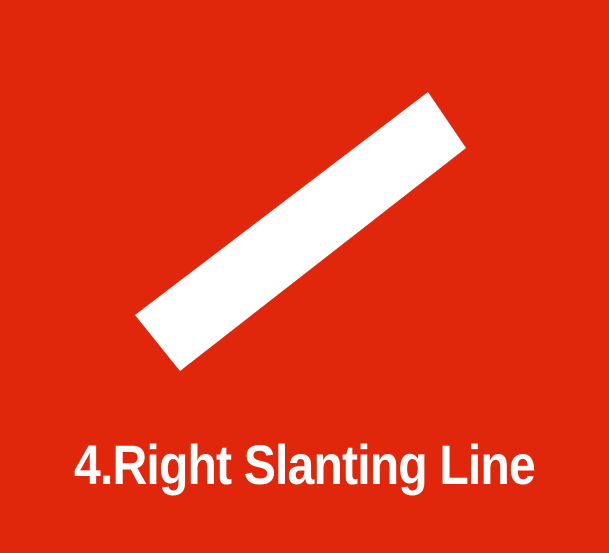  What do you see at coordinates (305, 464) in the screenshot?
I see `symbol-caption: 4.Right Slanting Line` at bounding box center [305, 464].